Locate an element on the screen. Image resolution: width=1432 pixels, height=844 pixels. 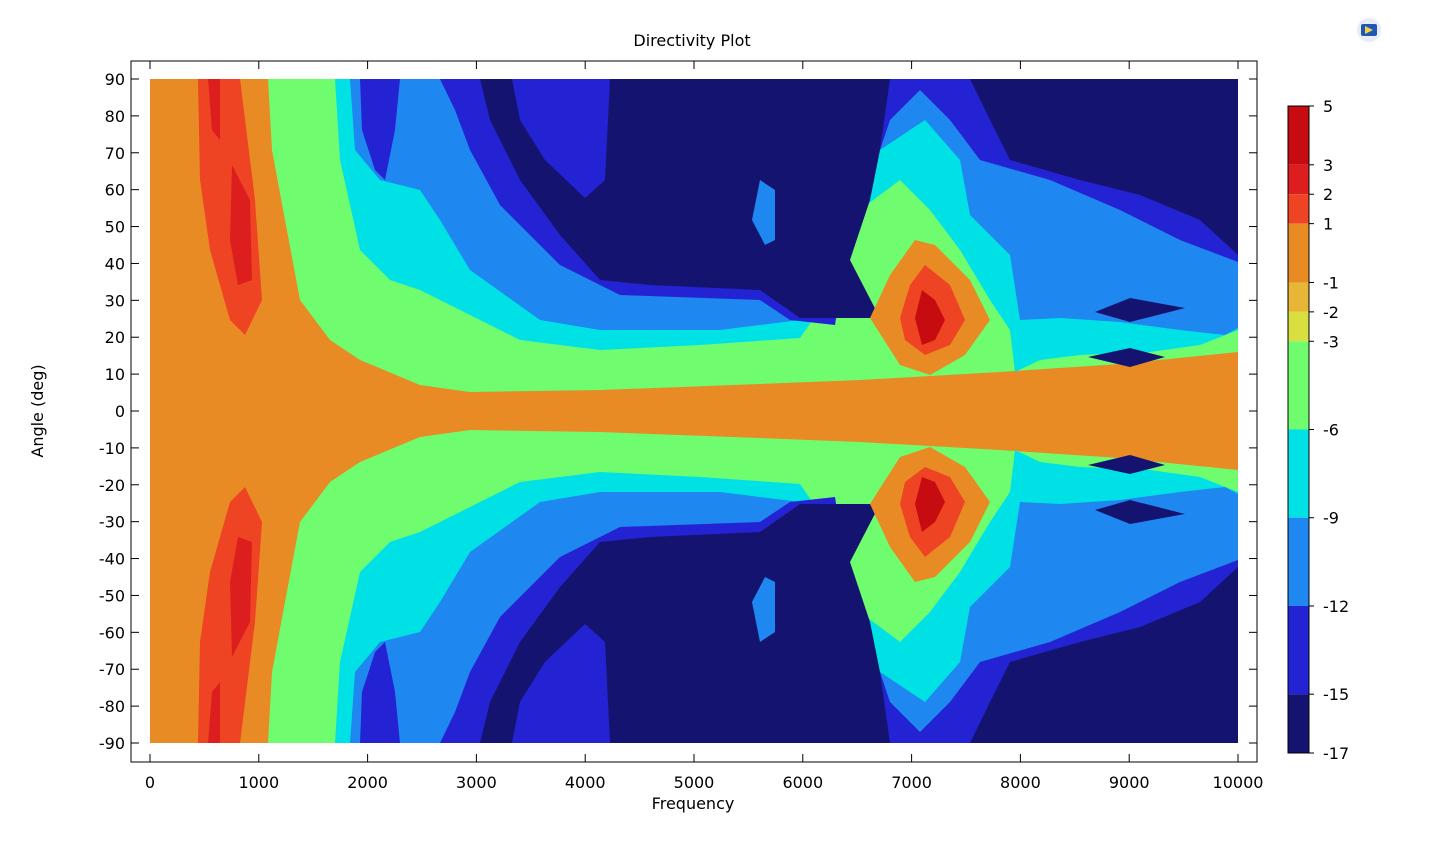
x-axis-label: Frequency is located at coordinates (693, 803).